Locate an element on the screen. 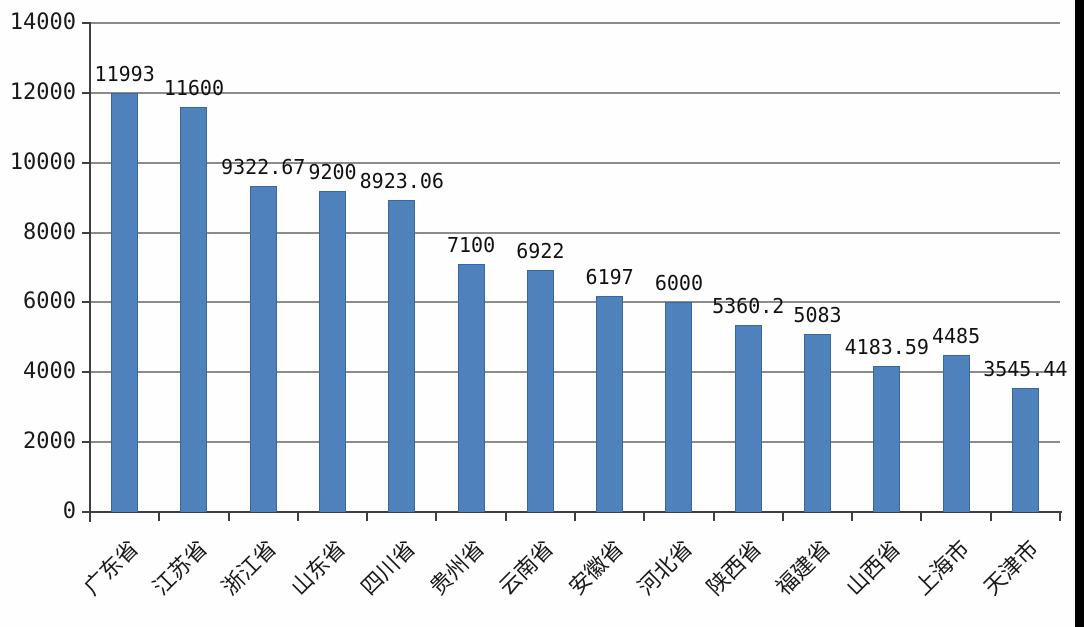 The image size is (1084, 627). bar-value-label: 5083 is located at coordinates (817, 315).